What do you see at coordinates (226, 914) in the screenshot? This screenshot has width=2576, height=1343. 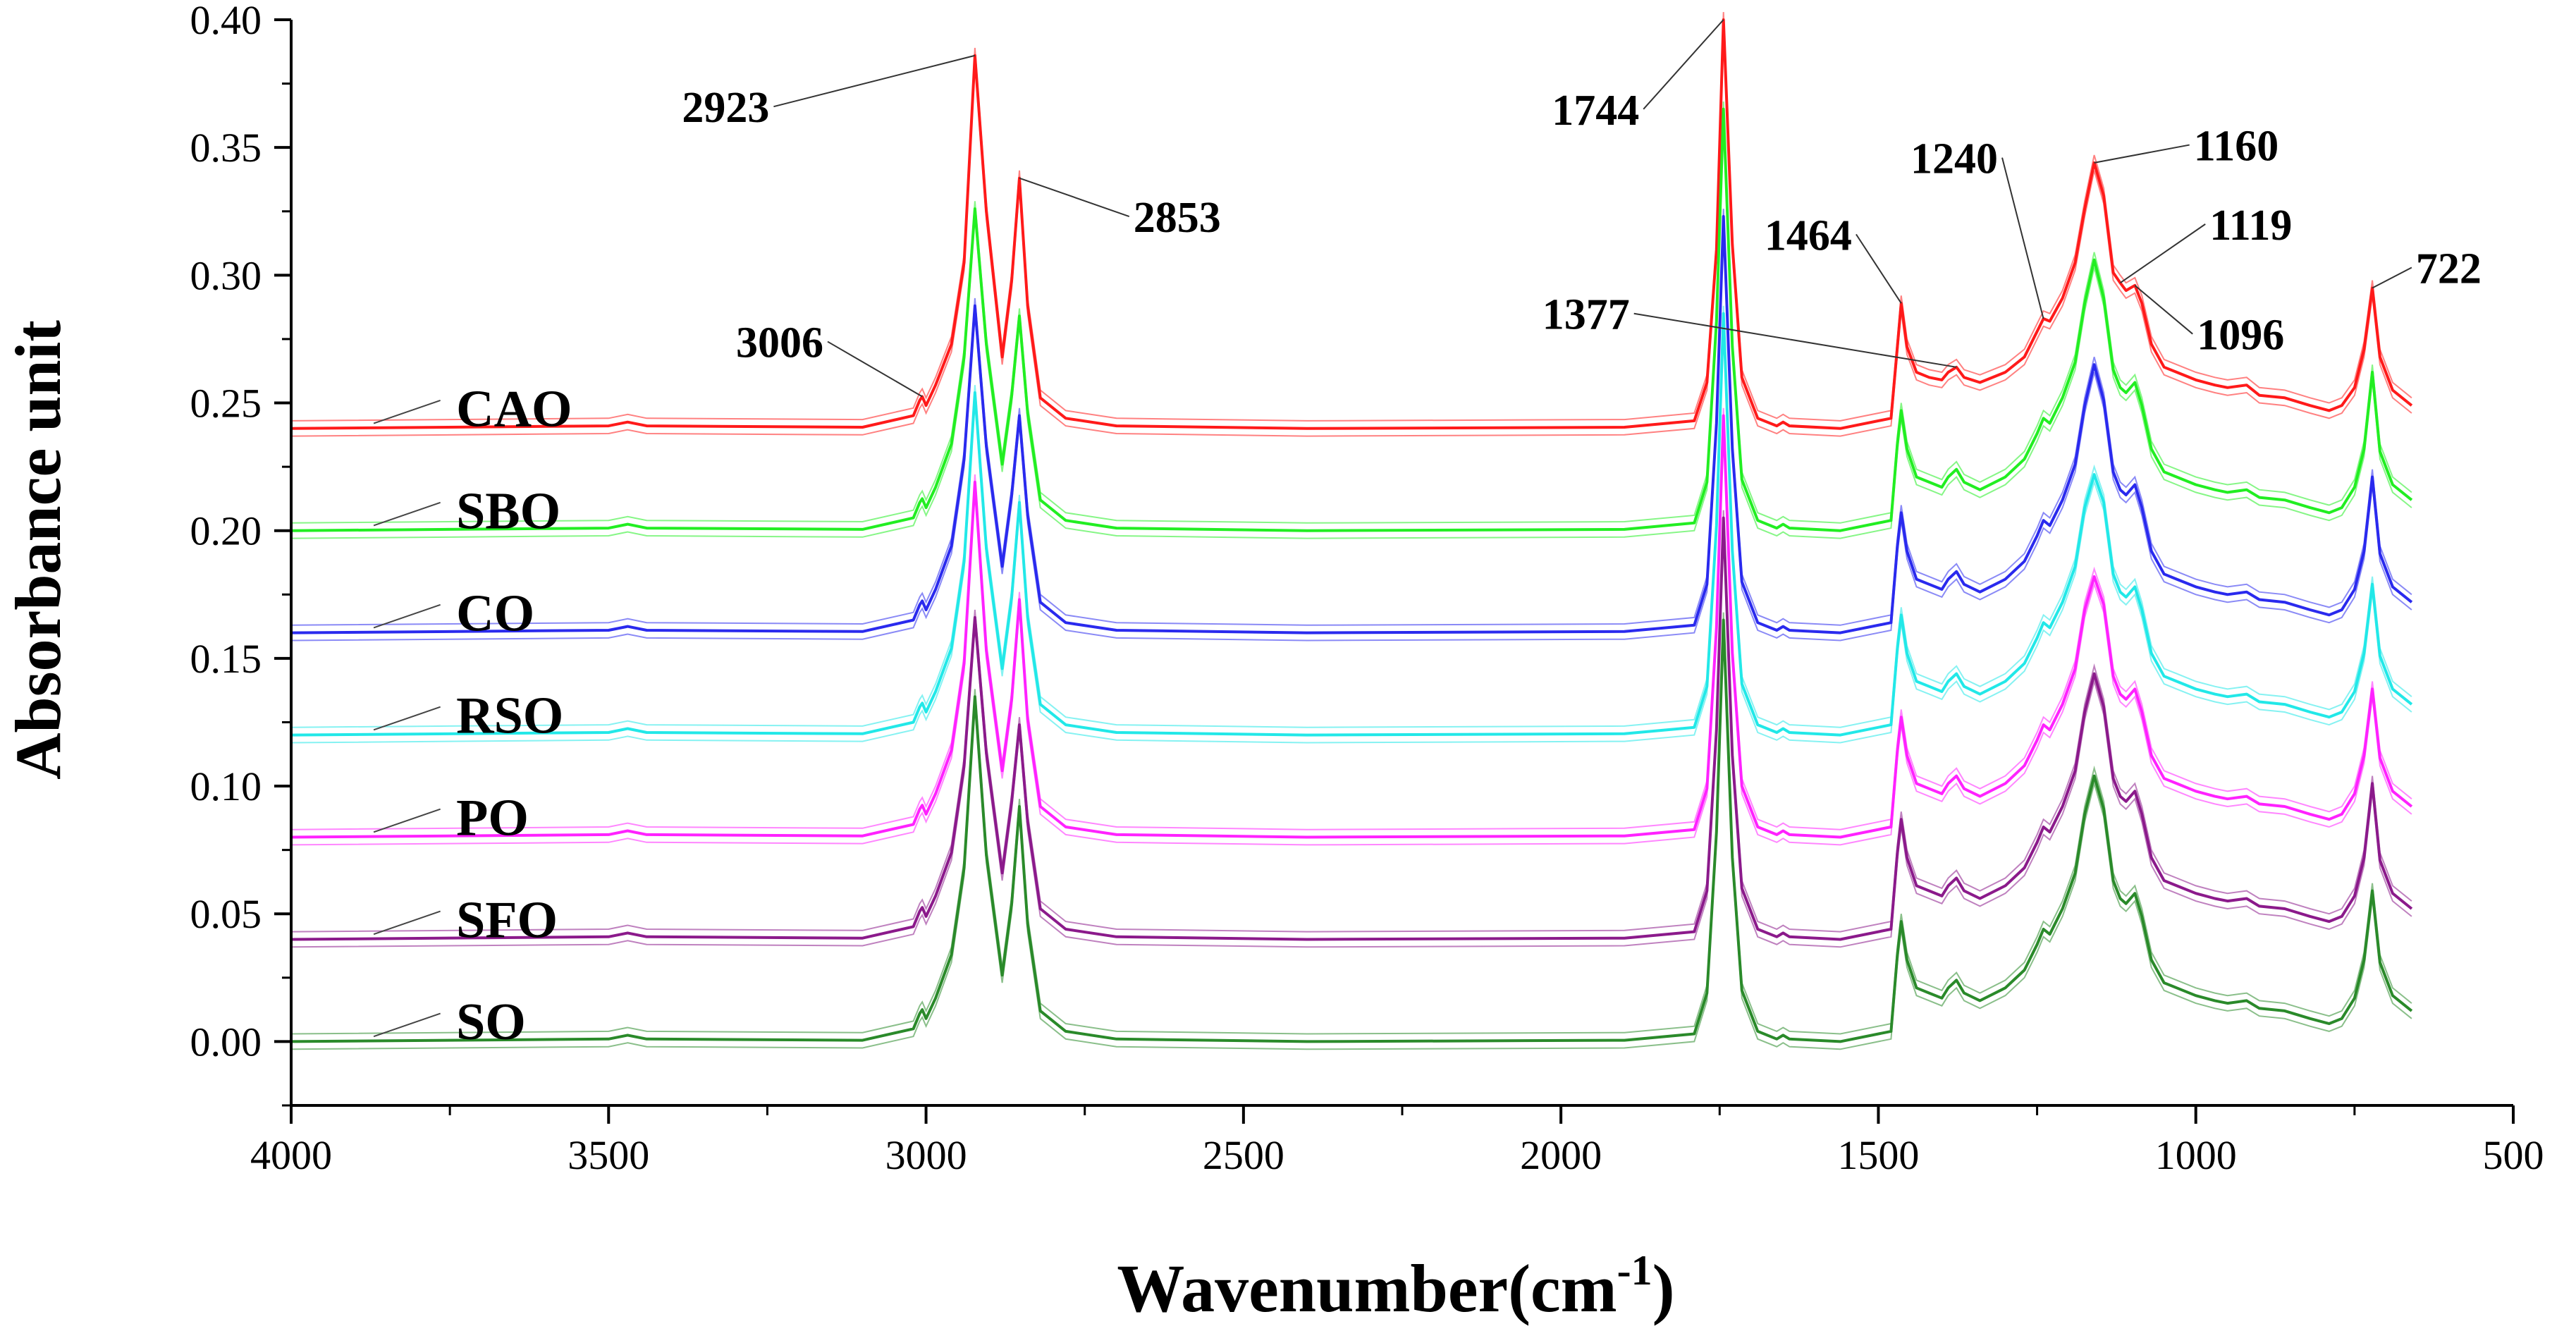 I see `y-tick-label: 0.05` at bounding box center [226, 914].